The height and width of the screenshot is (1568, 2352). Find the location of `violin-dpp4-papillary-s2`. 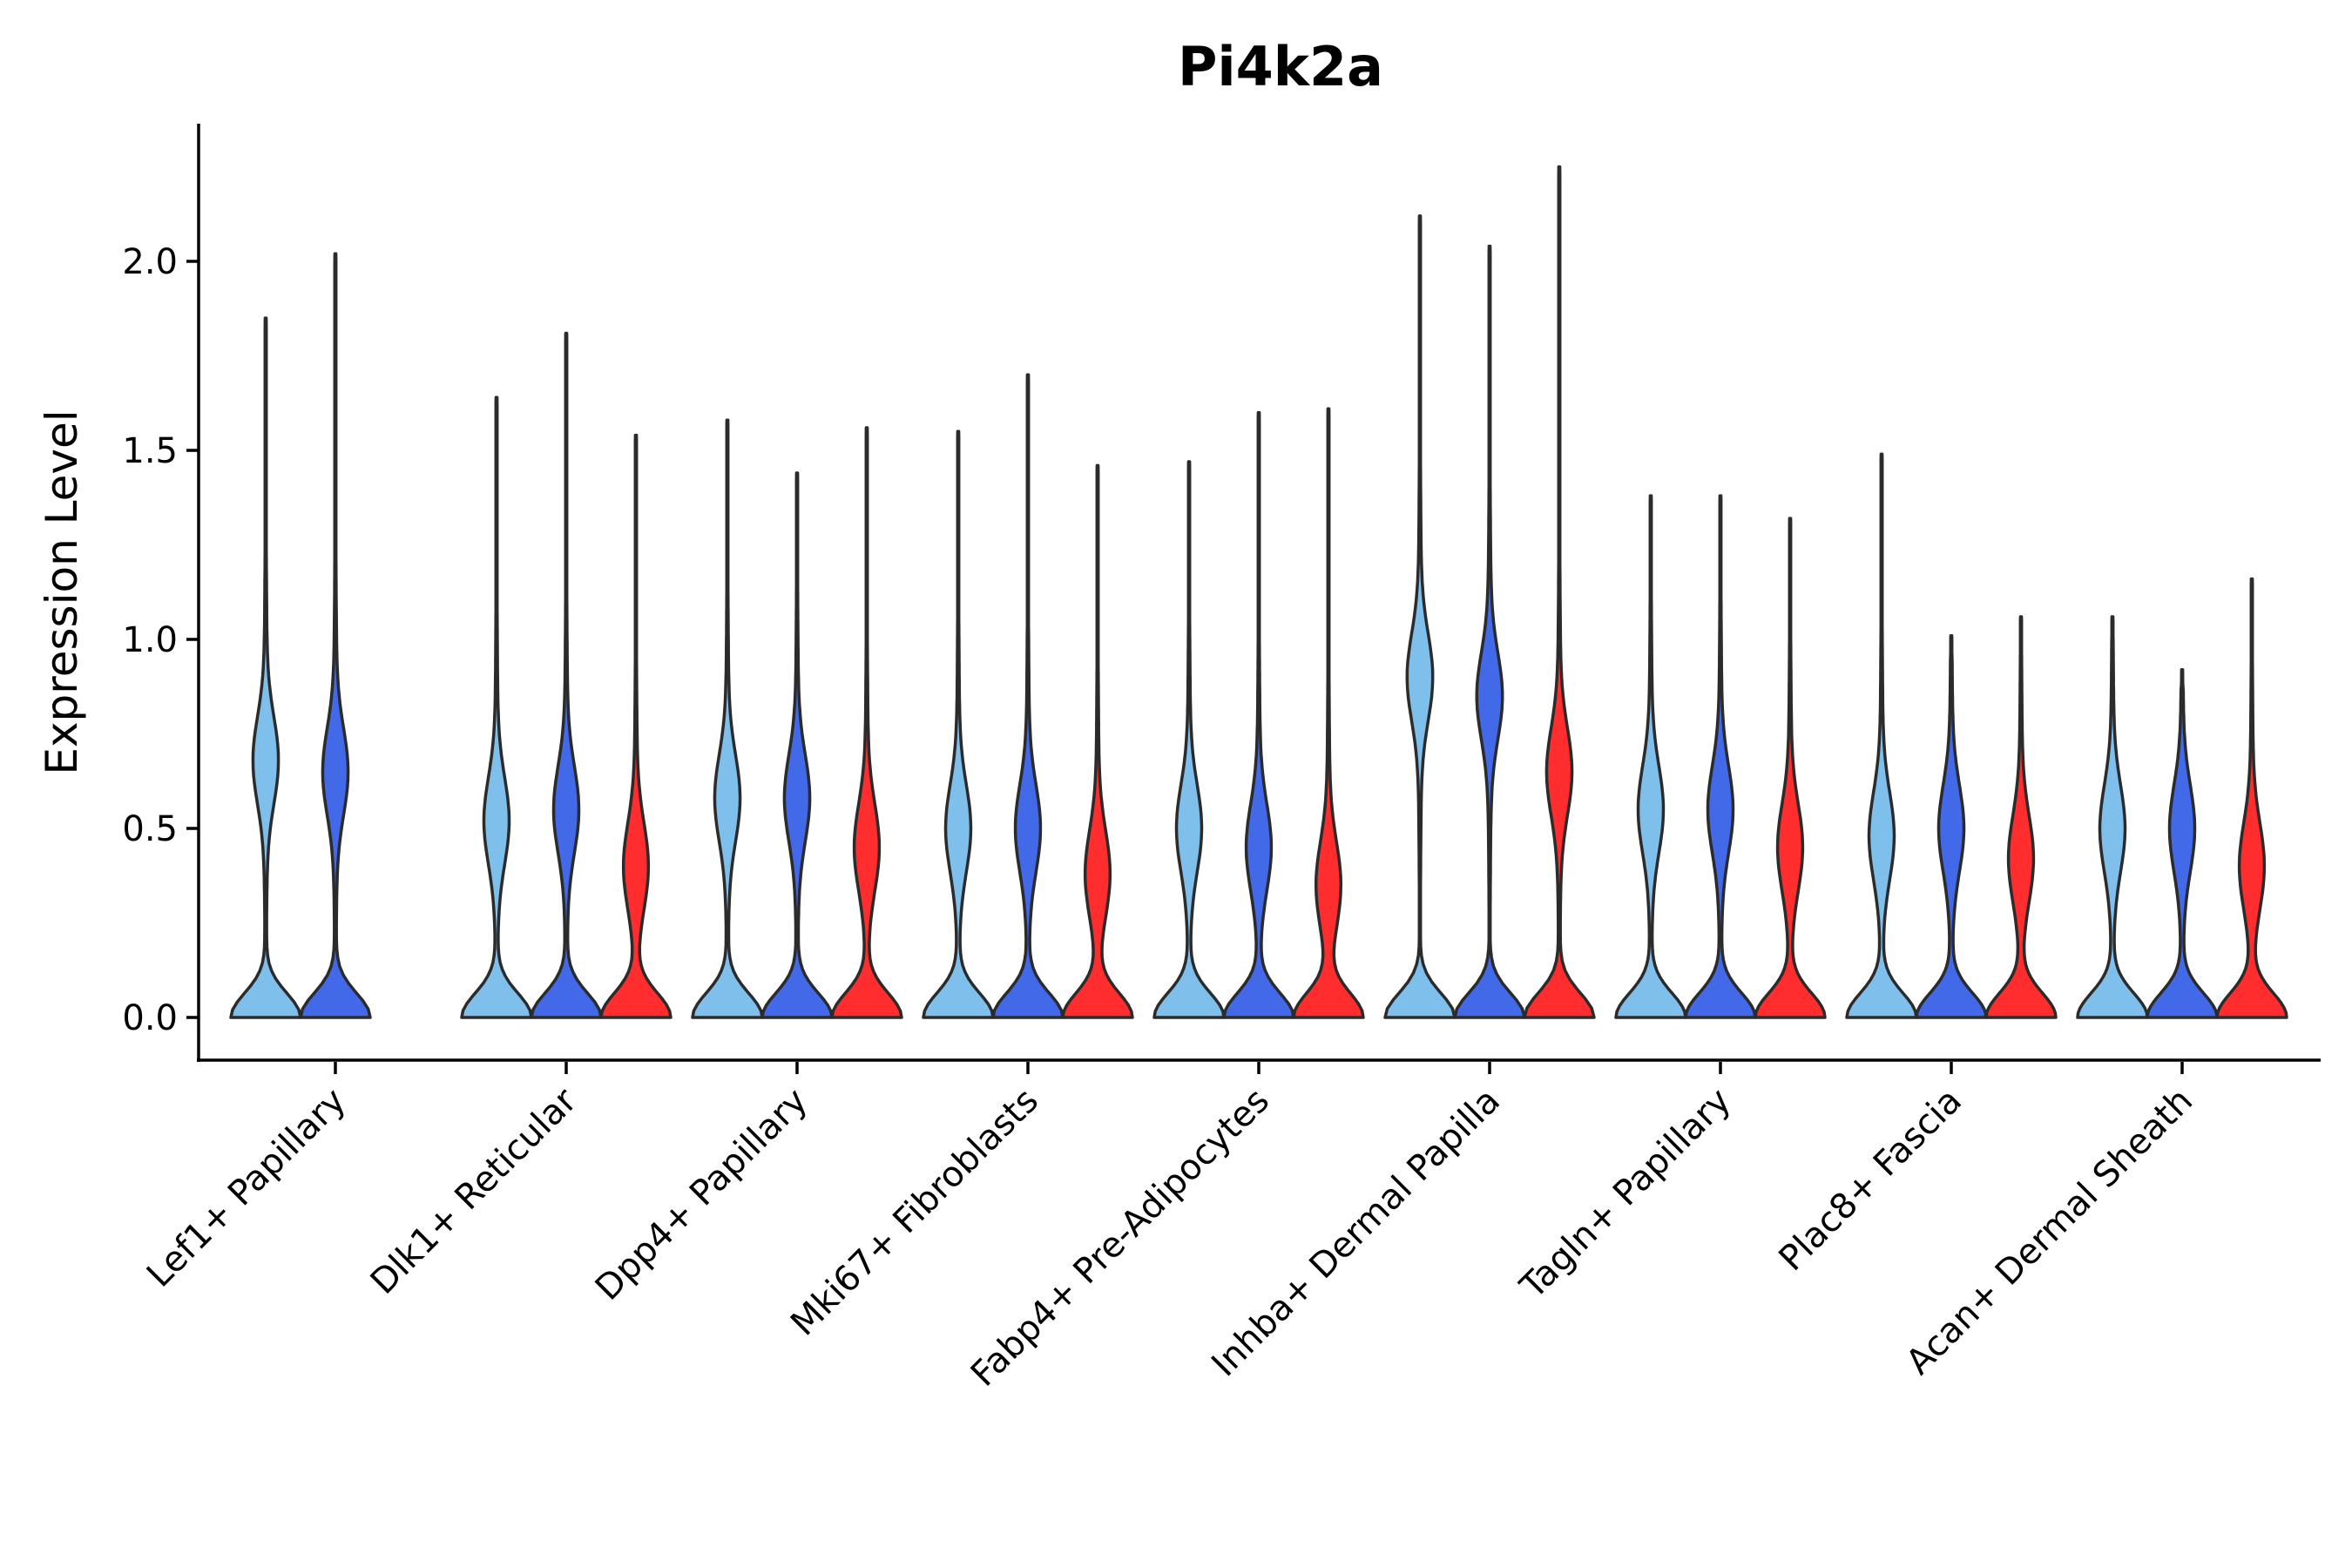

violin-dpp4-papillary-s2 is located at coordinates (866, 722).